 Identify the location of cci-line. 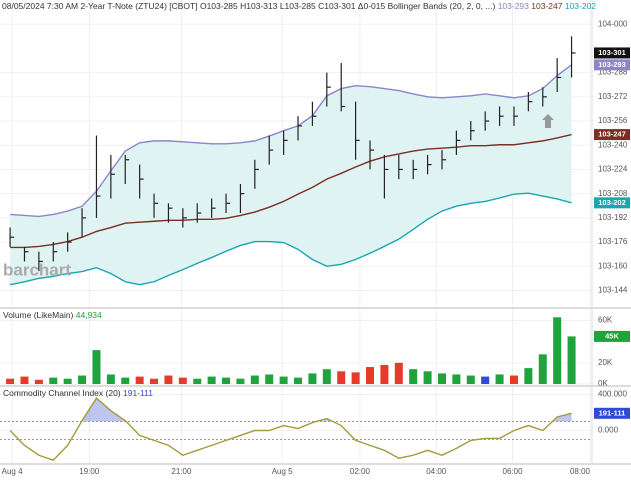
(290, 429).